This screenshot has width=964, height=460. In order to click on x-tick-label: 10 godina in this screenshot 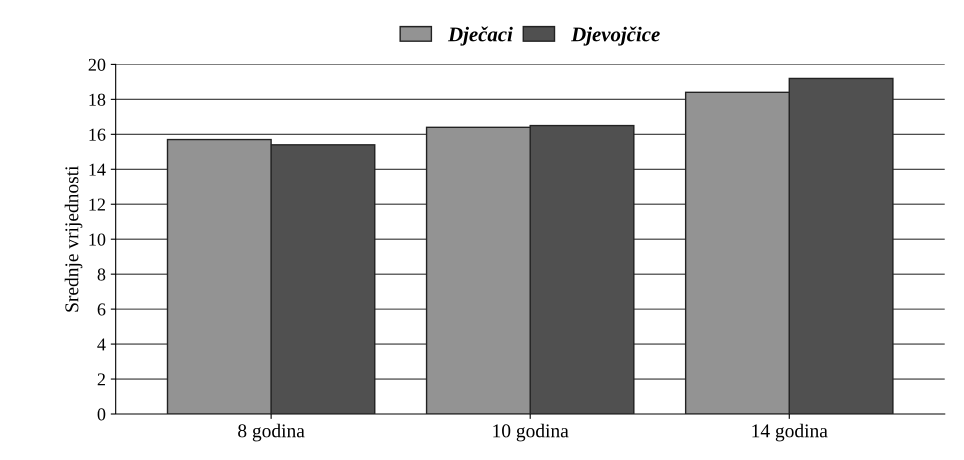, I will do `click(531, 433)`.